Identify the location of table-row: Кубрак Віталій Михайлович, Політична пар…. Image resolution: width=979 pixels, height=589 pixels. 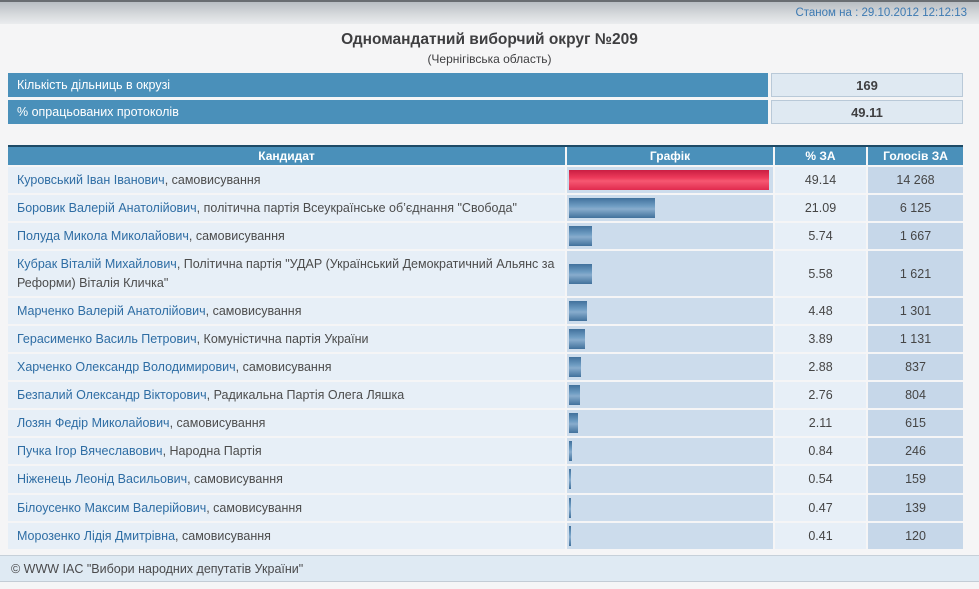
(485, 273).